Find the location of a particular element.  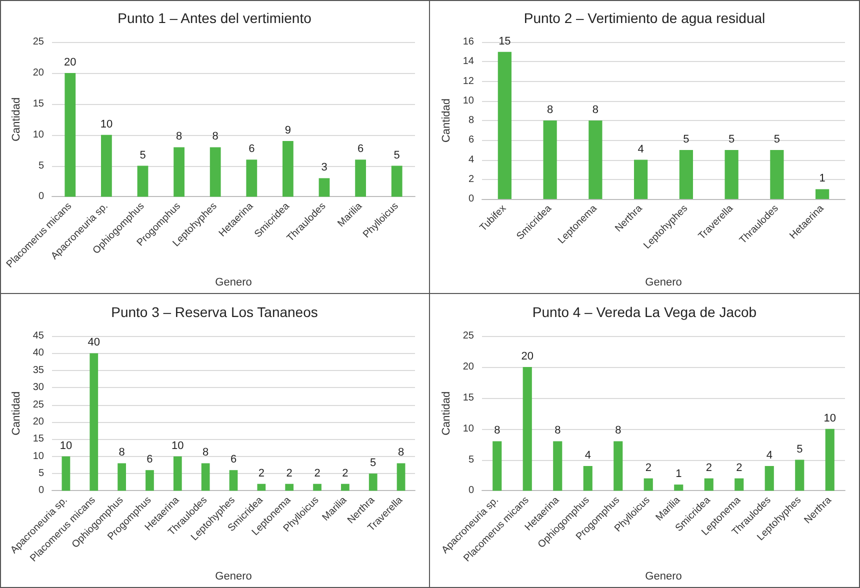

y-tick-label: 2 is located at coordinates (471, 179).